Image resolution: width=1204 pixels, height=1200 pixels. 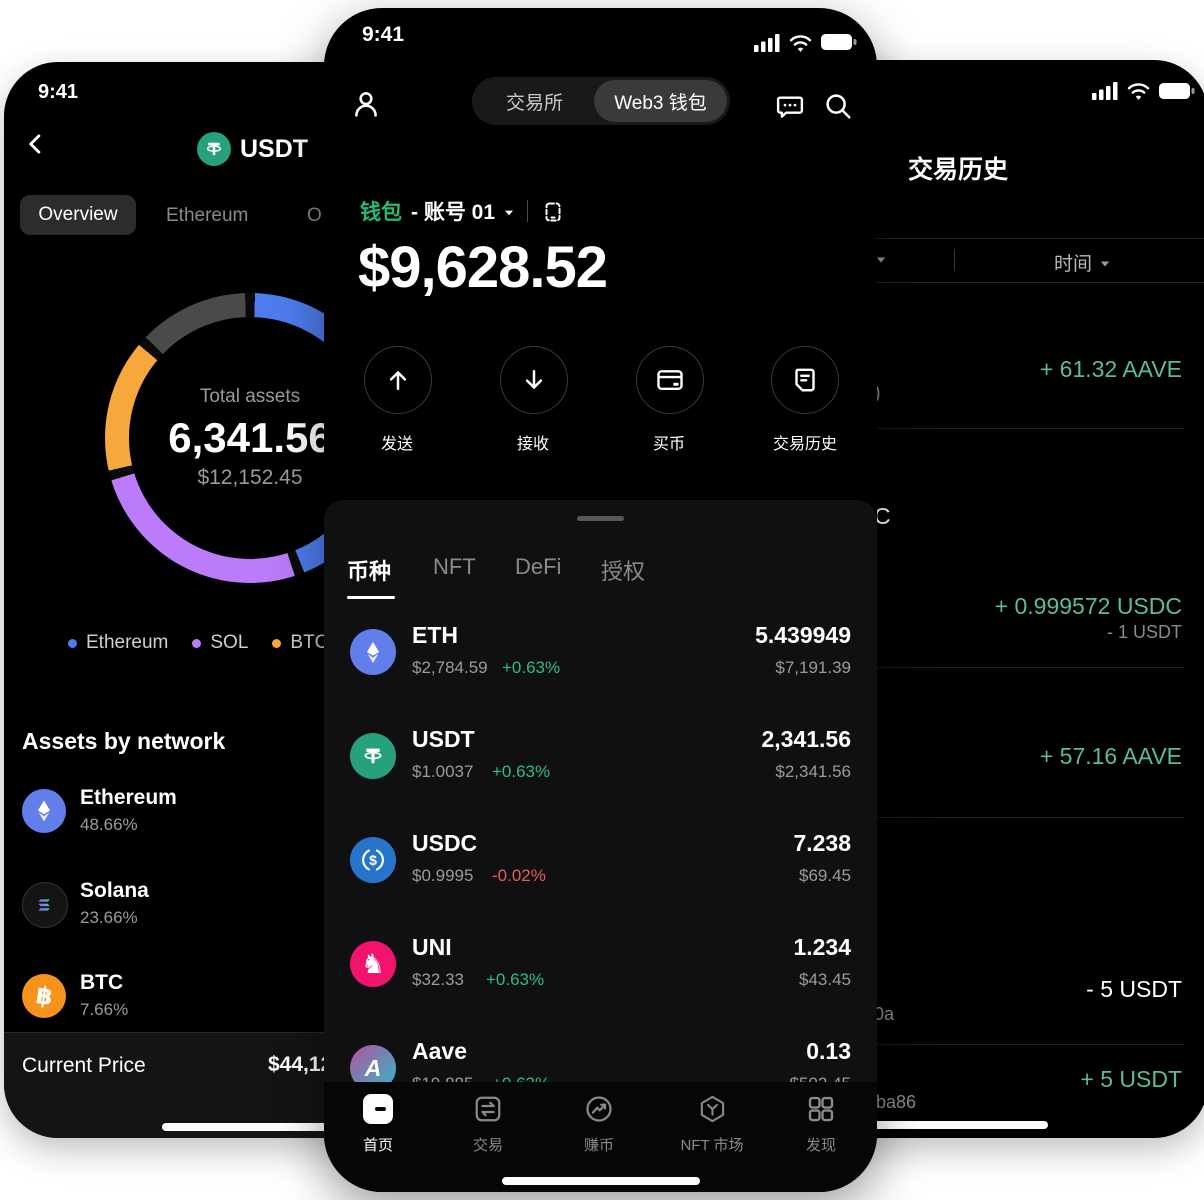 I want to click on token-symbol: ETH, so click(x=435, y=635).